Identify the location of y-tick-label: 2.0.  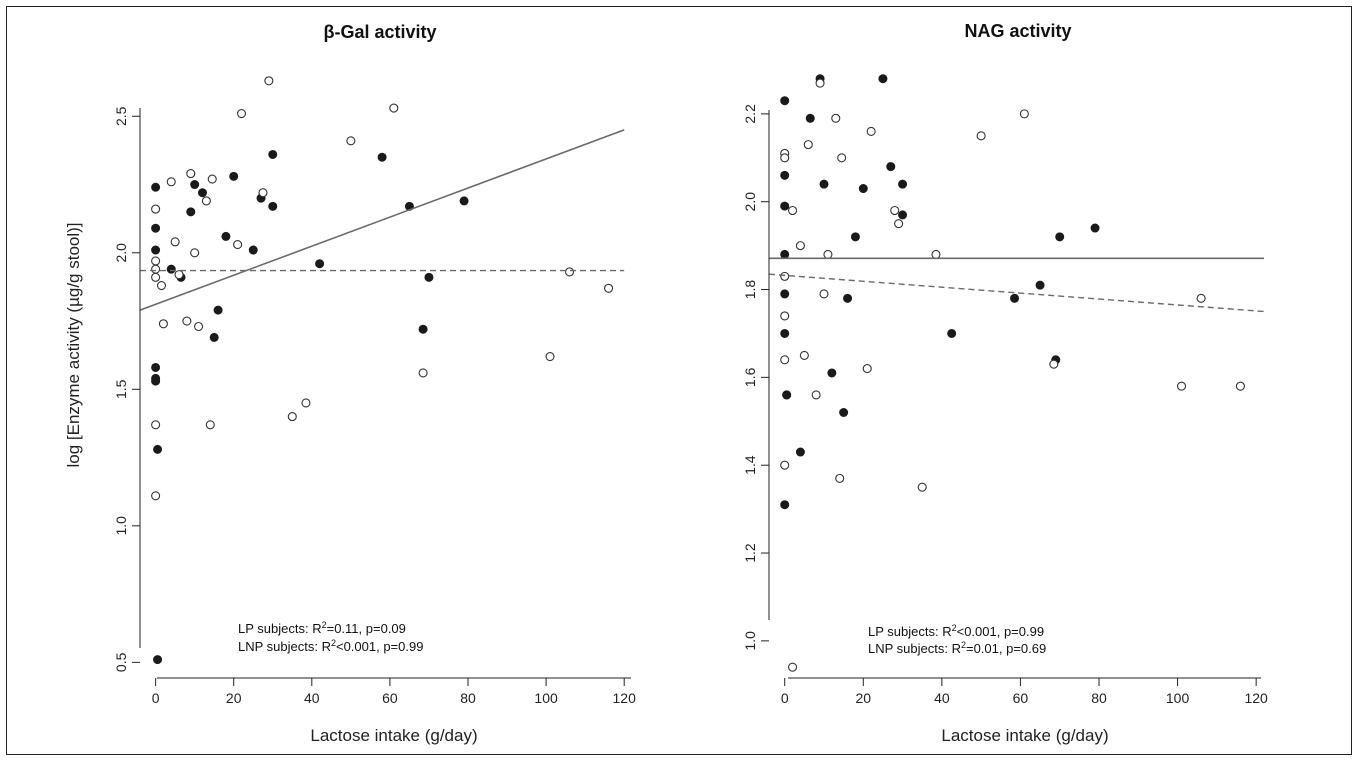
(750, 202).